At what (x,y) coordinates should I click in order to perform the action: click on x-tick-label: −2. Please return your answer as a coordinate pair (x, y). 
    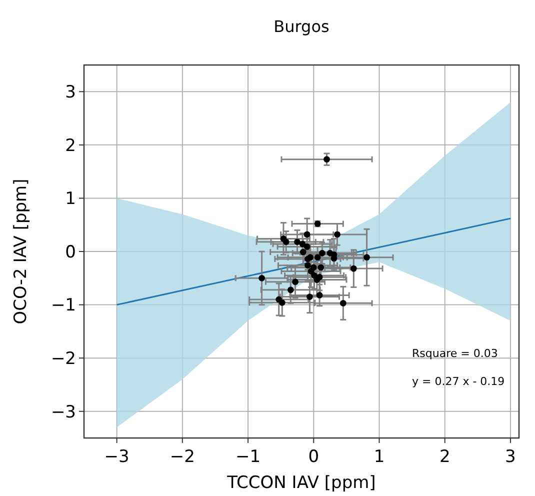
    Looking at the image, I should click on (182, 457).